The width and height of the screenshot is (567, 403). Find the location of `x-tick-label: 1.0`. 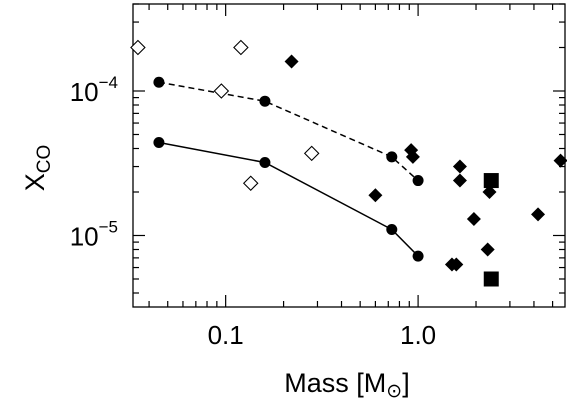

x-tick-label: 1.0 is located at coordinates (418, 335).